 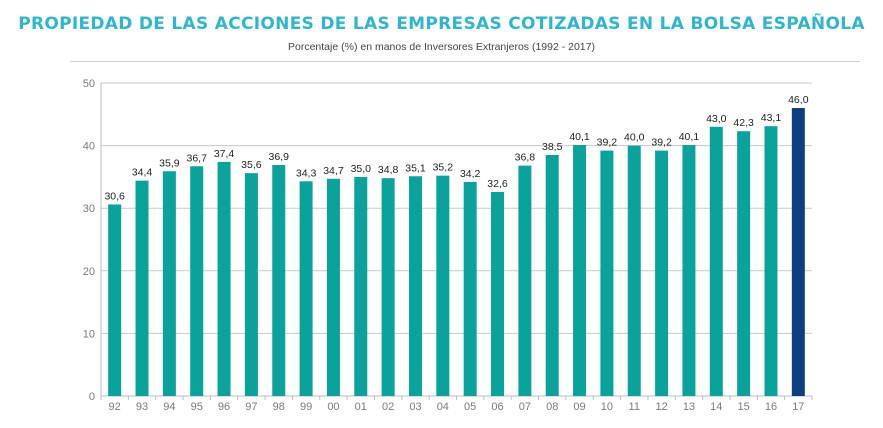 What do you see at coordinates (689, 137) in the screenshot?
I see `data-label-13: 40,1` at bounding box center [689, 137].